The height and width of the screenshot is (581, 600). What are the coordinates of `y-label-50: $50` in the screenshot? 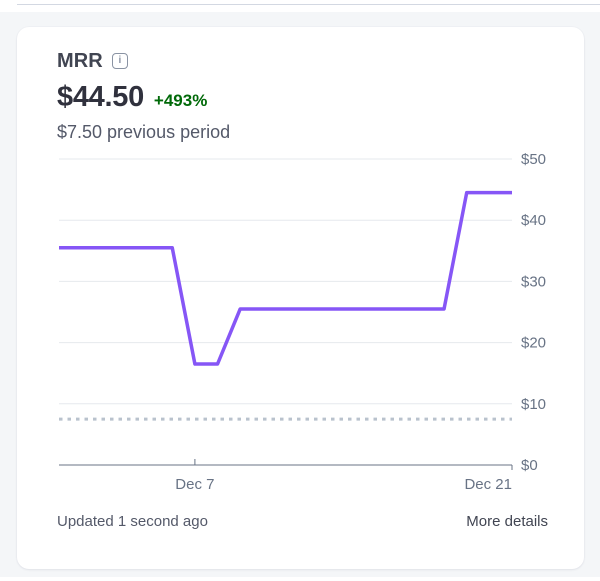 It's located at (533, 160).